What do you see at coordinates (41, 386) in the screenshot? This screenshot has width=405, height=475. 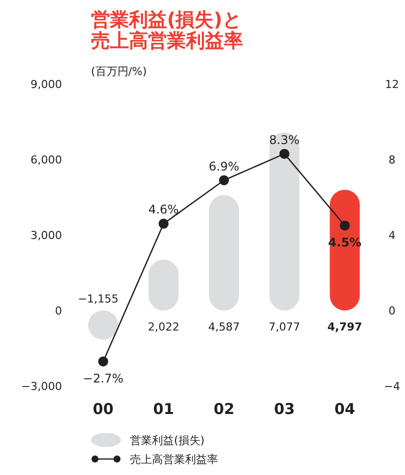 I see `y-tick-label: −3,000` at bounding box center [41, 386].